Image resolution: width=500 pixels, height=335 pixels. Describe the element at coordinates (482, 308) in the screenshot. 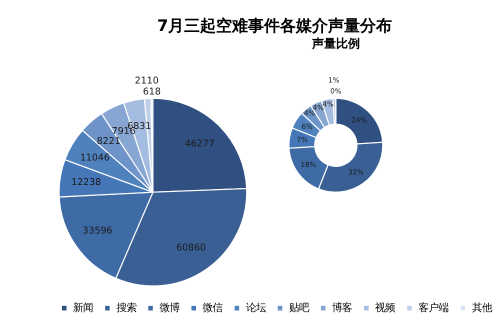

I see `legend-label: 其他` at that location.